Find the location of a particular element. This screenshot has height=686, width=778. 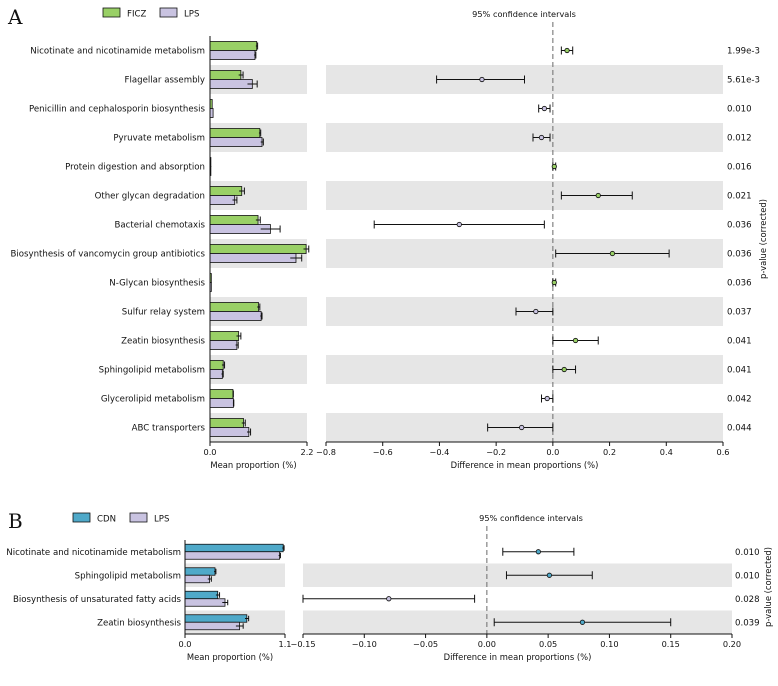

p-value: 0.044 is located at coordinates (739, 429).